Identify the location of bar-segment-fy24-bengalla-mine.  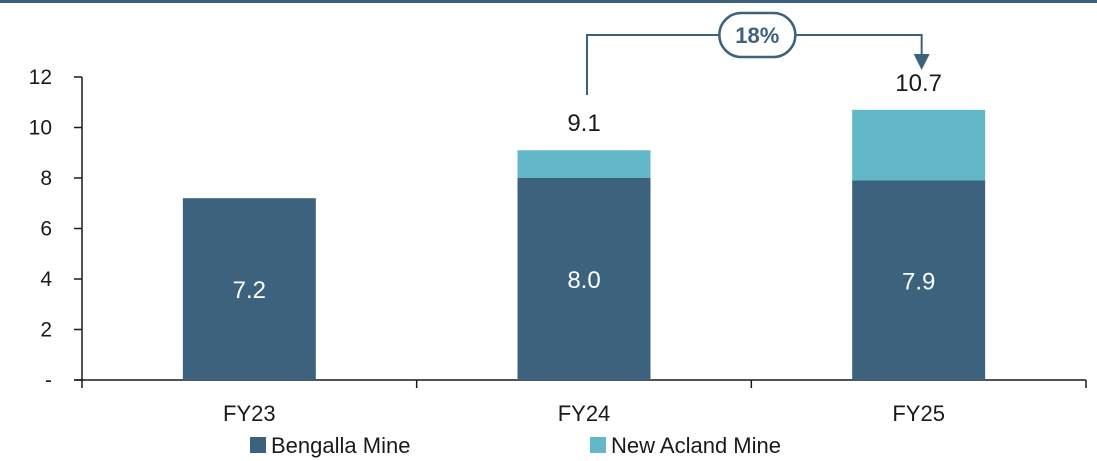
(584, 279).